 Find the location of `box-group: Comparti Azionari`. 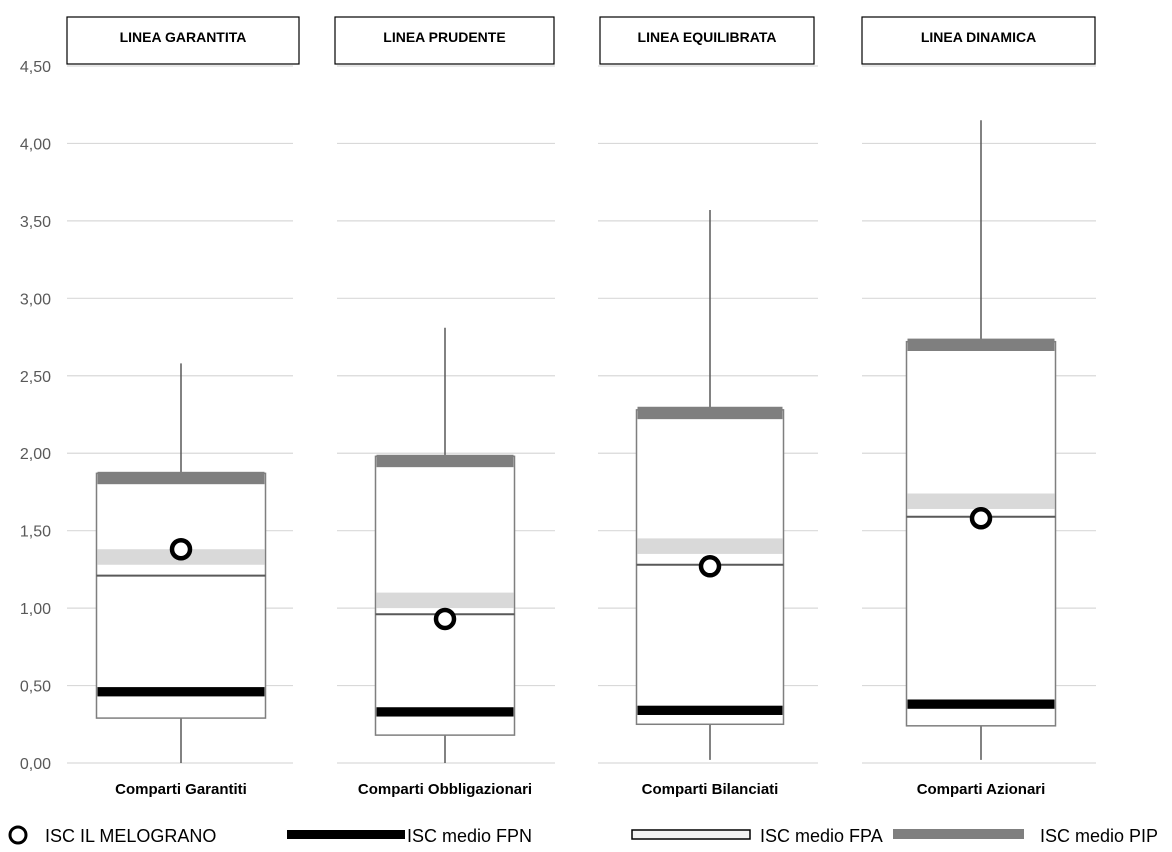

box-group: Comparti Azionari is located at coordinates (981, 459).